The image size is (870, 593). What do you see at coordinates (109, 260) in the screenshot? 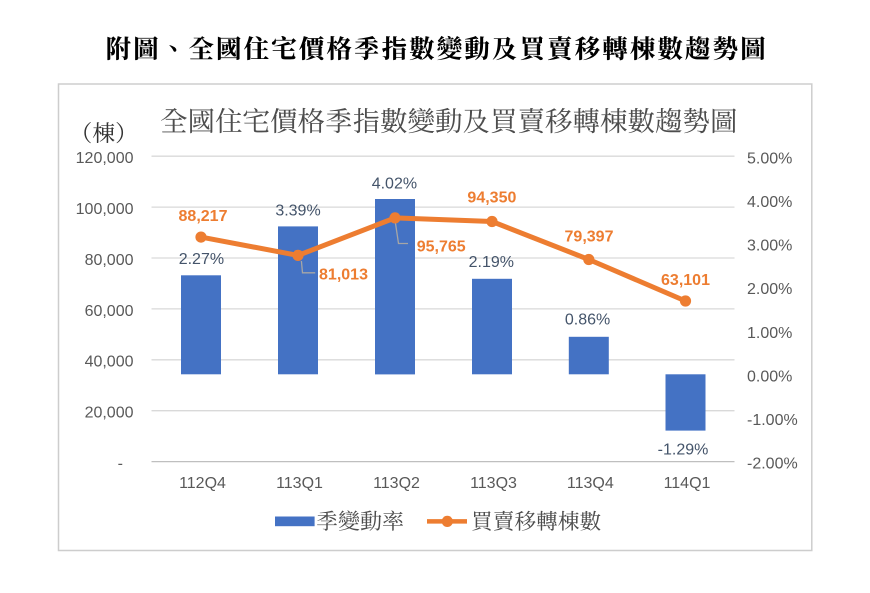
I see `svg-text: 80,000` at bounding box center [109, 260].